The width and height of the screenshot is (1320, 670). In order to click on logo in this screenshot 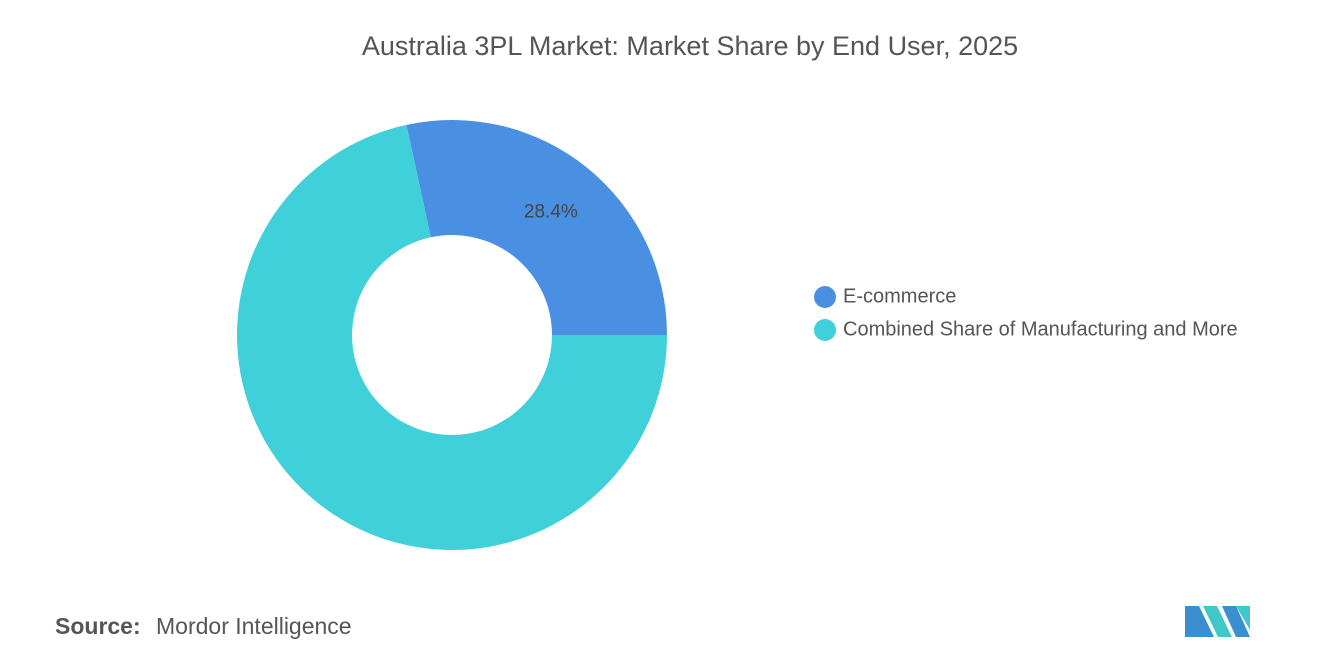, I will do `click(1217, 621)`.